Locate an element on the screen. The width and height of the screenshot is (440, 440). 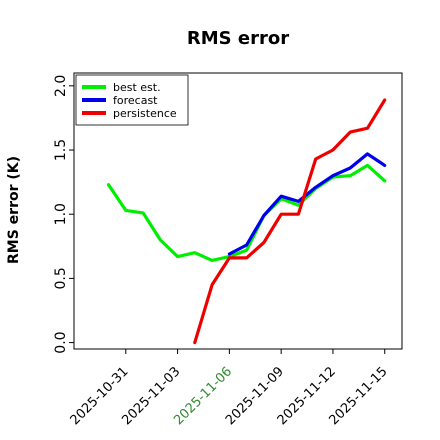
y-tick-label: 0.0 is located at coordinates (61, 342).